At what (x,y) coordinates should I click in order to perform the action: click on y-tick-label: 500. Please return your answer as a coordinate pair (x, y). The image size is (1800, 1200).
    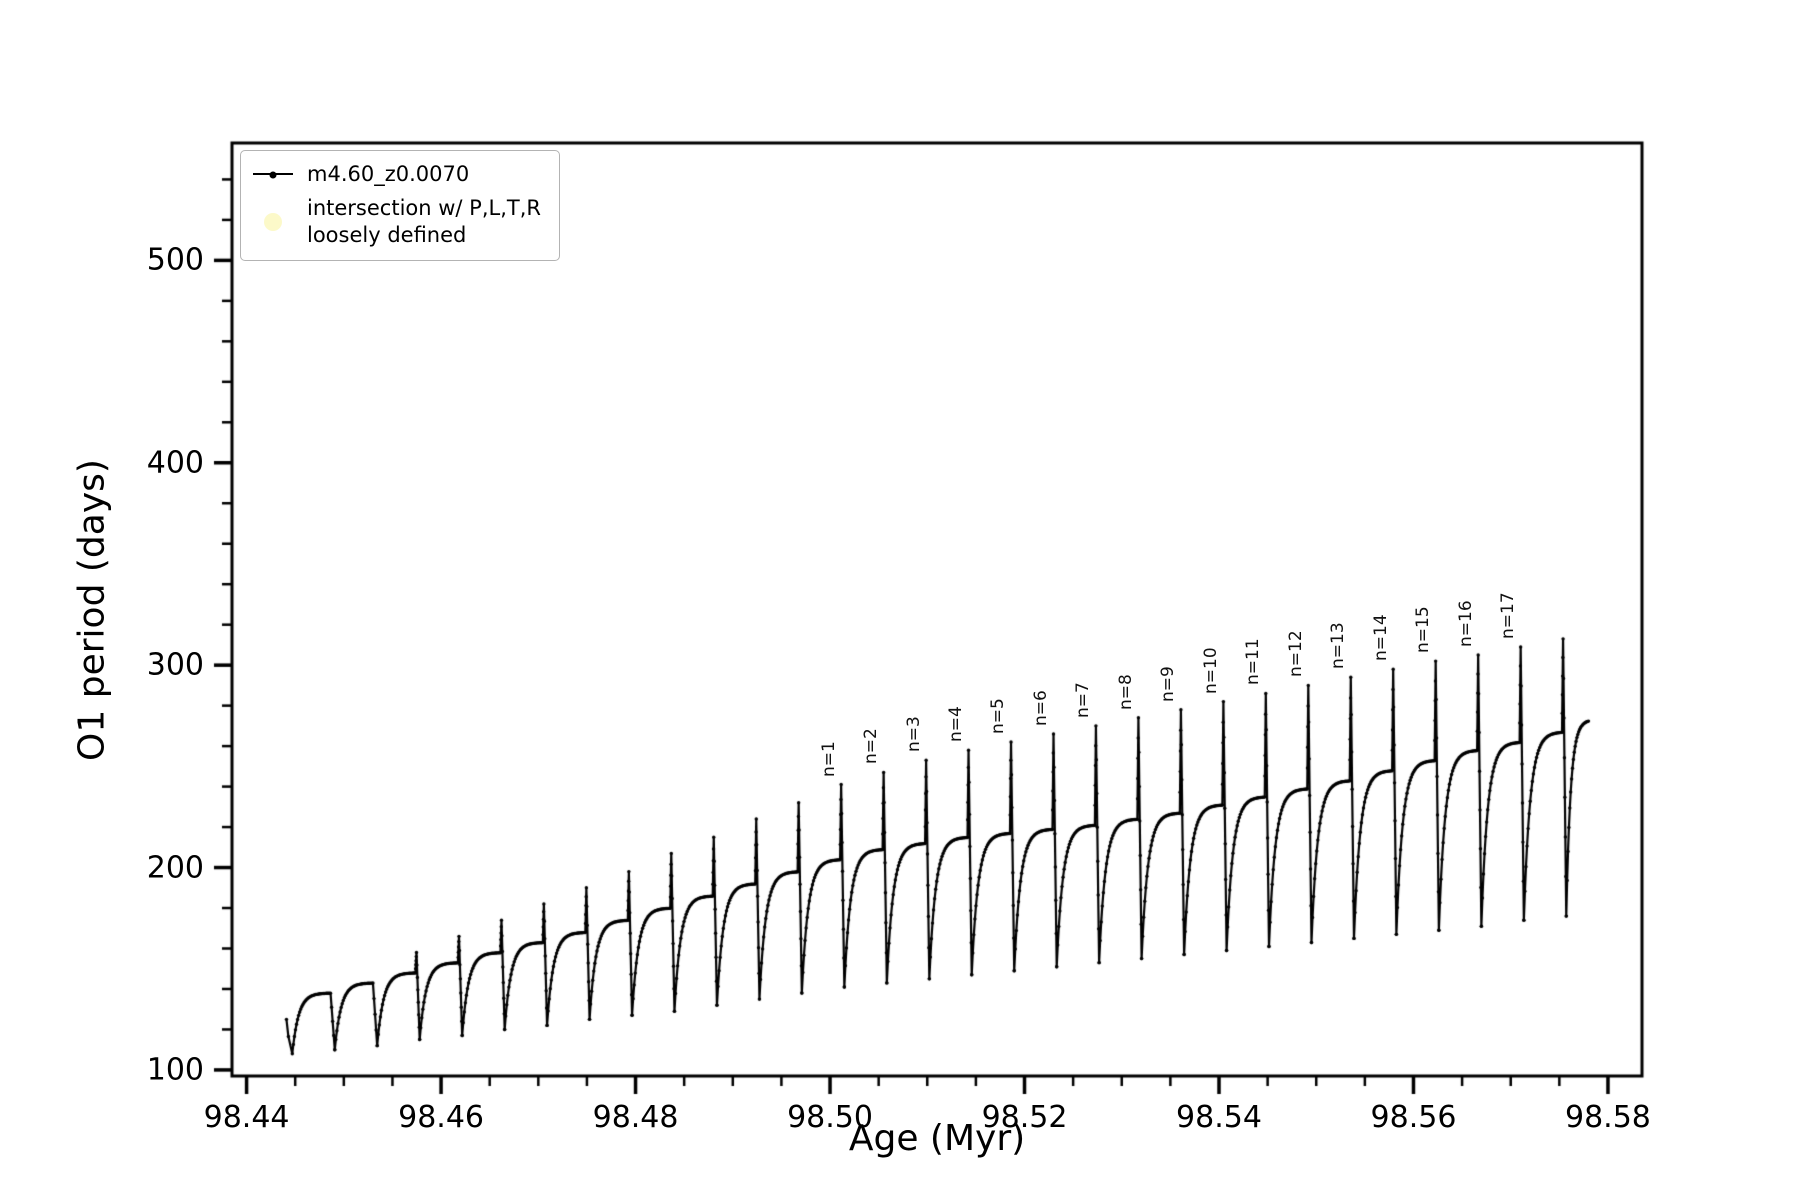
    Looking at the image, I should click on (175, 260).